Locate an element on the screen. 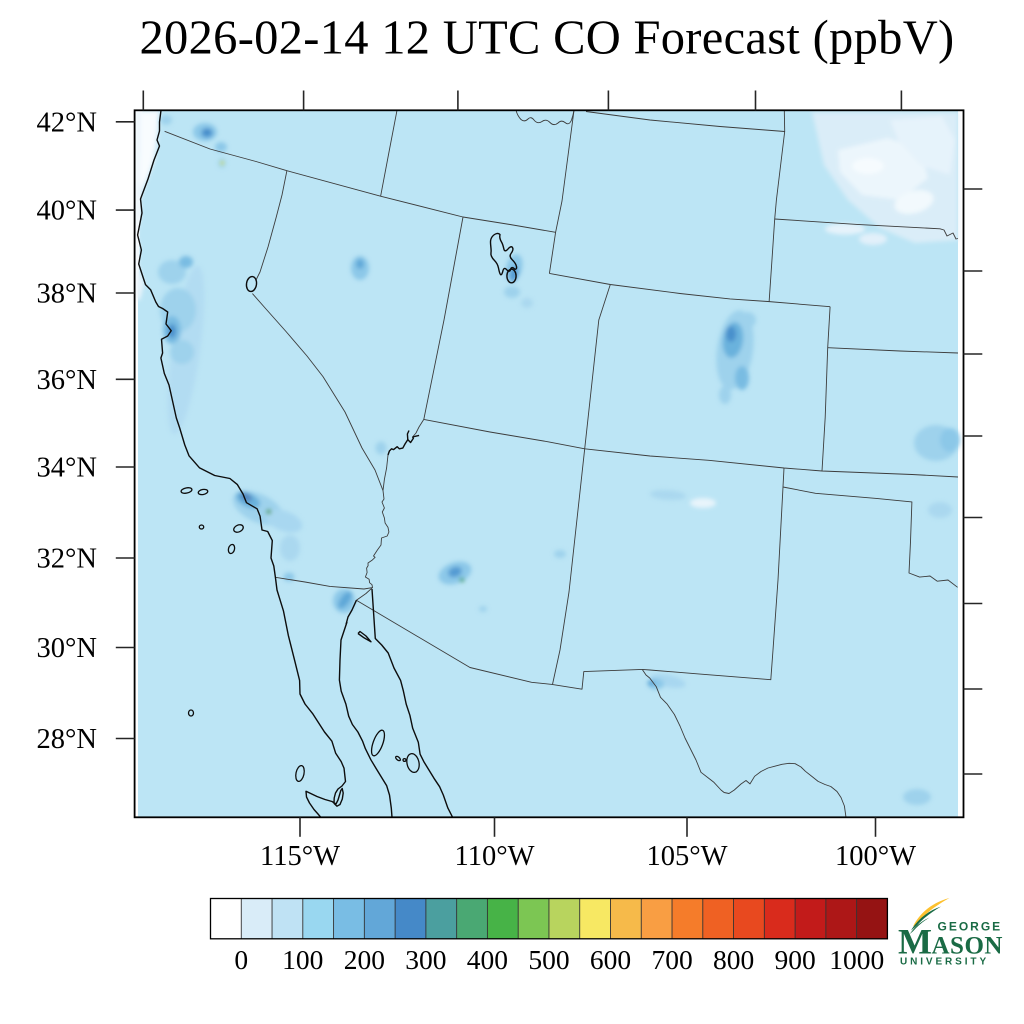 This screenshot has height=1024, width=1024. svg-text: 110°W is located at coordinates (495, 856).